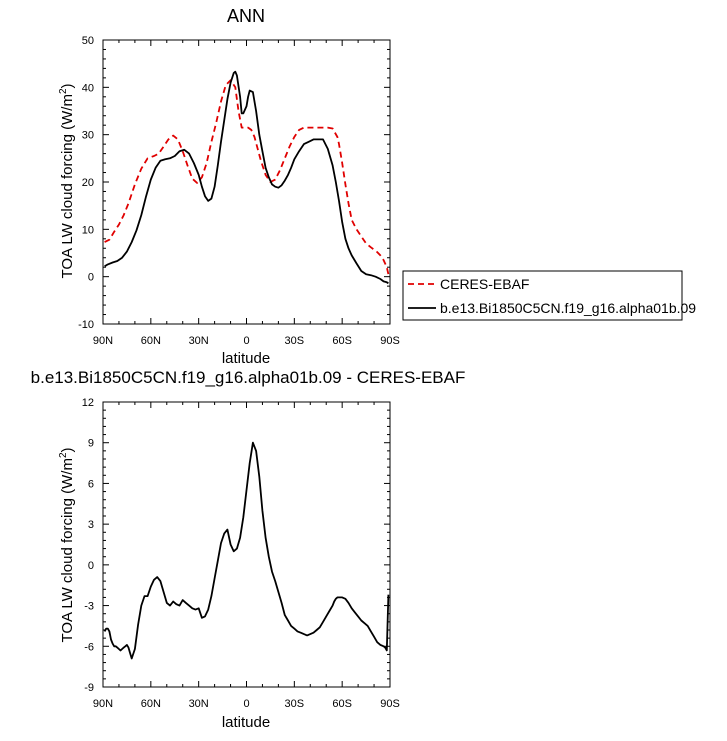 This screenshot has height=741, width=727. I want to click on bottom-y-axis-label: TOA LW cloud forcing (W/m2), so click(67, 544).